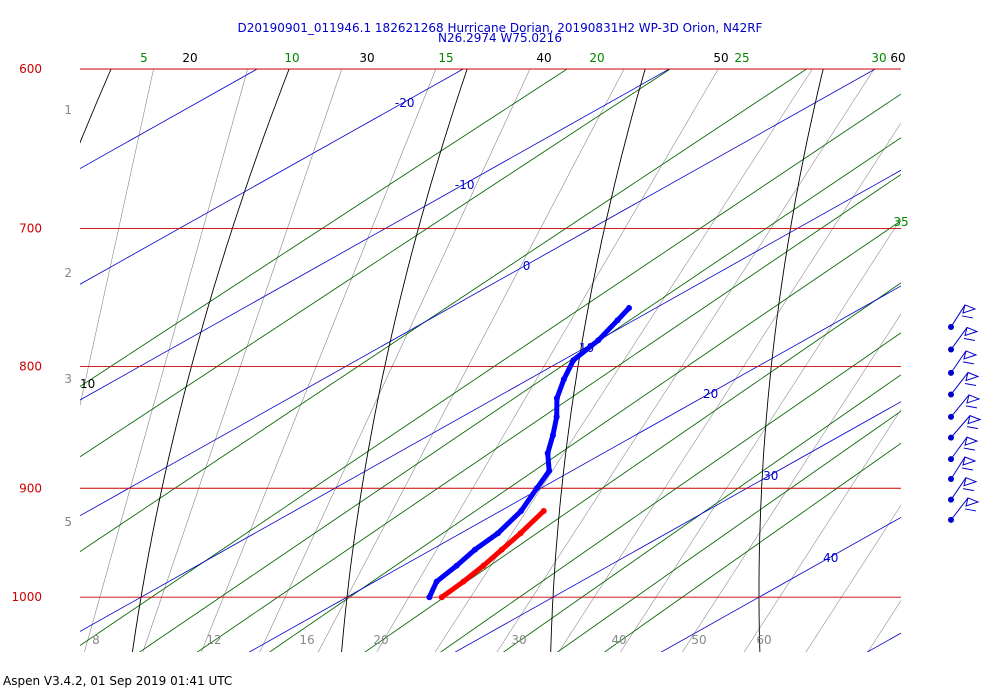 The image size is (1000, 700). What do you see at coordinates (465, 185) in the screenshot?
I see `isotherm-label: -10` at bounding box center [465, 185].